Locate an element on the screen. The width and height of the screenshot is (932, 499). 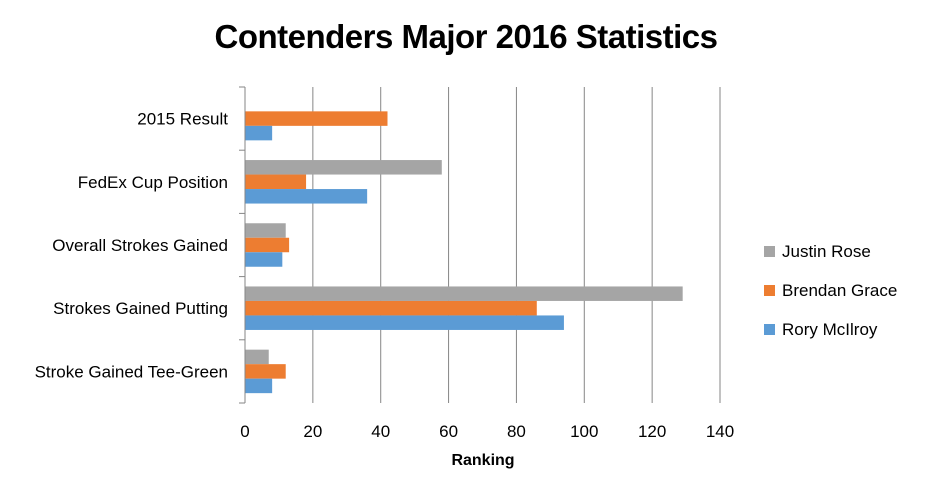
legend: Justin Rose Brendan Grace Rory McIlroy is located at coordinates (830, 290).